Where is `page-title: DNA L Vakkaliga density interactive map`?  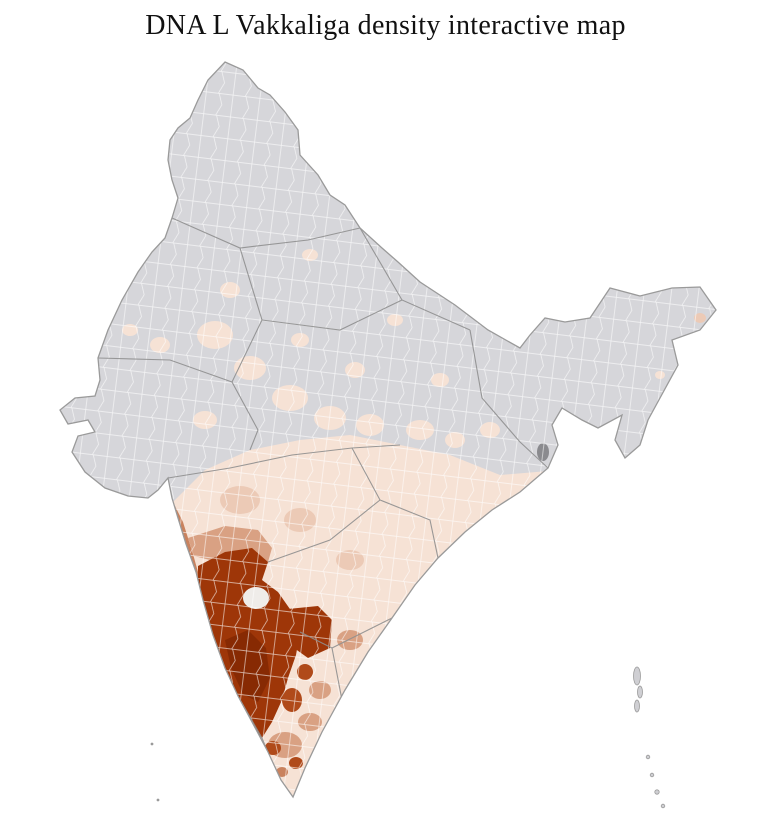 page-title: DNA L Vakkaliga density interactive map is located at coordinates (385, 25).